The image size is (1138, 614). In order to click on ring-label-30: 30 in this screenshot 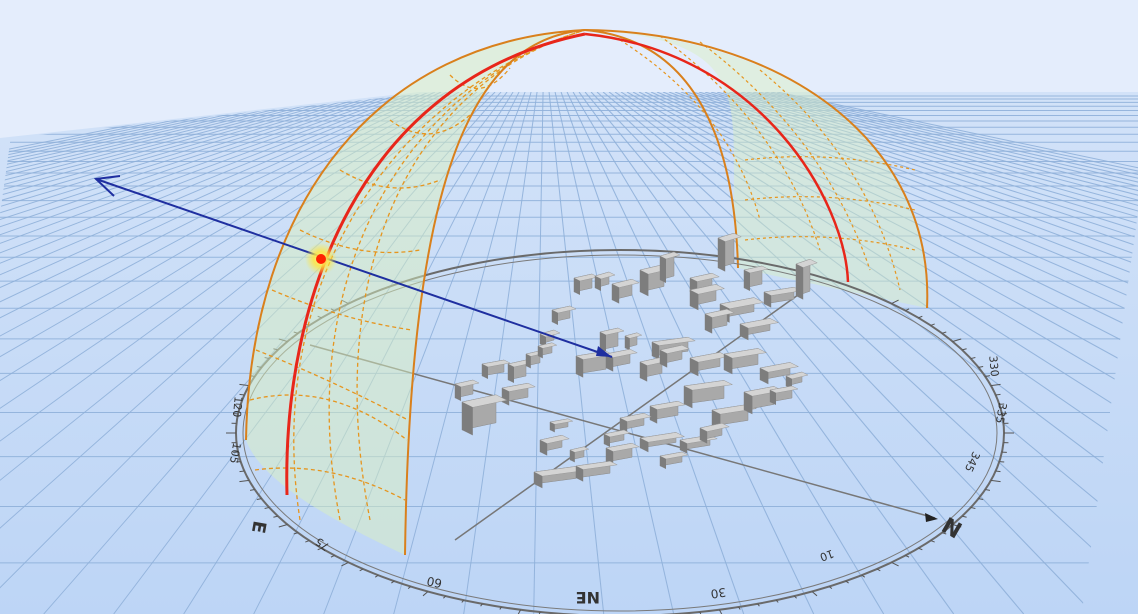, I will do `click(718, 593)`.